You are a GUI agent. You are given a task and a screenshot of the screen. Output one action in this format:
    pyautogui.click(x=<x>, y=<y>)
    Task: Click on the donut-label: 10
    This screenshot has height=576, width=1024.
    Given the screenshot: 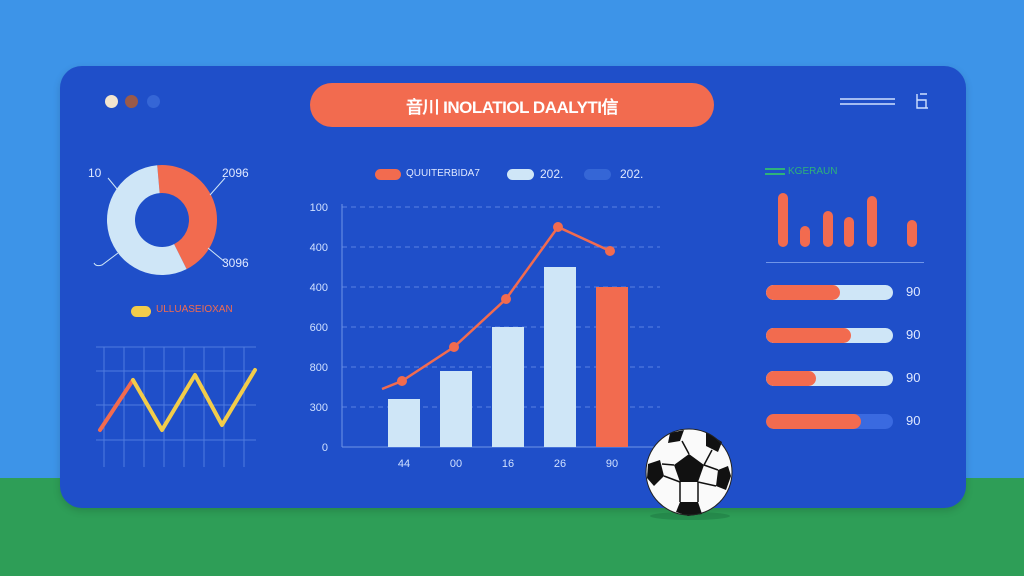 What is the action you would take?
    pyautogui.click(x=95, y=173)
    